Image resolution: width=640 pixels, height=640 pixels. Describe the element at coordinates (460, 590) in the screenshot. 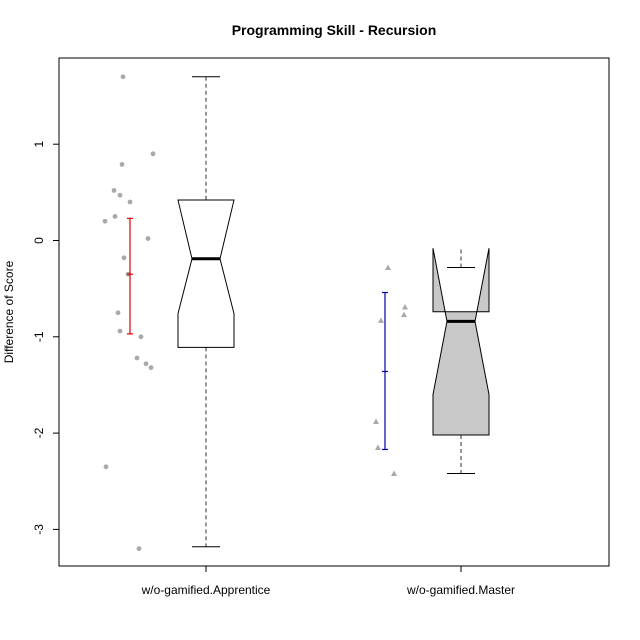

I see `x-tick-label: w/o-gamified.Master` at that location.